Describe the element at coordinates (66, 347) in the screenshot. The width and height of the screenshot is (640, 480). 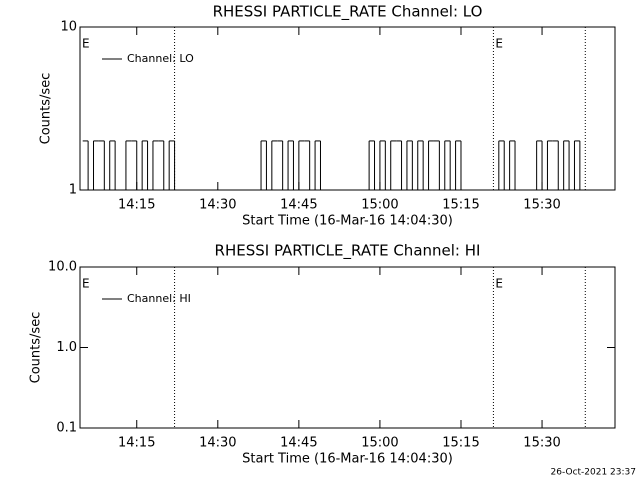
I see `y-tick-label: 1.0` at that location.